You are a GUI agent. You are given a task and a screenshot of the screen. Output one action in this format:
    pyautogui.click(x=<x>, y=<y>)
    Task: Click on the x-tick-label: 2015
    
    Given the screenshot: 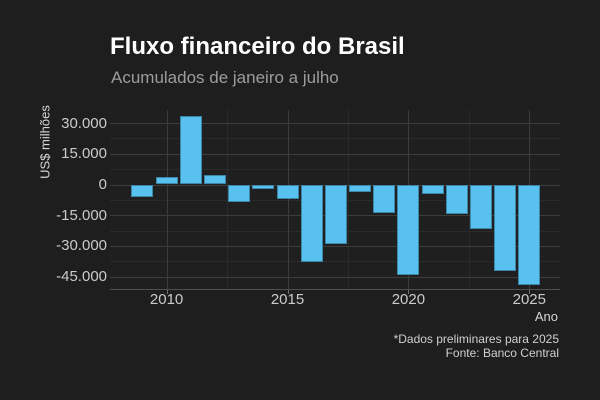 What is the action you would take?
    pyautogui.click(x=287, y=299)
    